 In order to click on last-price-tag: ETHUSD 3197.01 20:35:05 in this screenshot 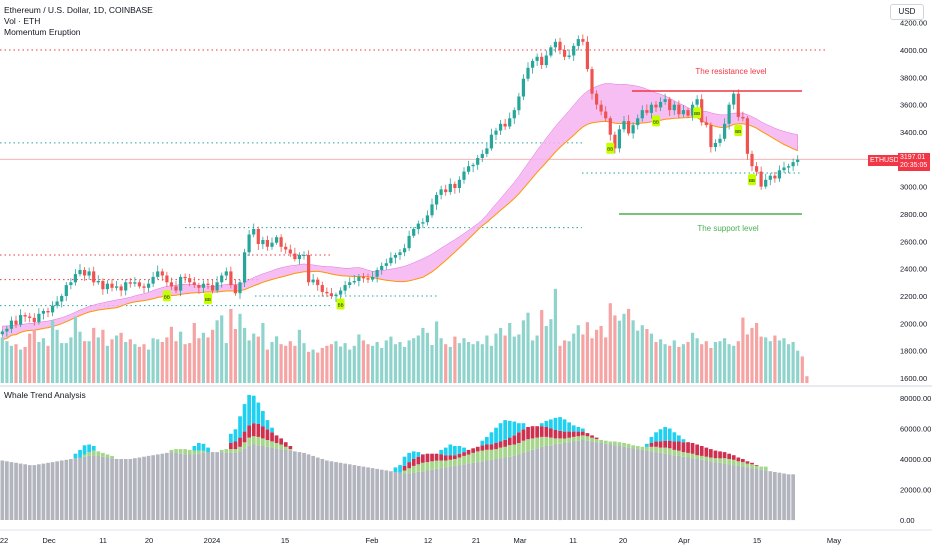, I will do `click(899, 162)`.